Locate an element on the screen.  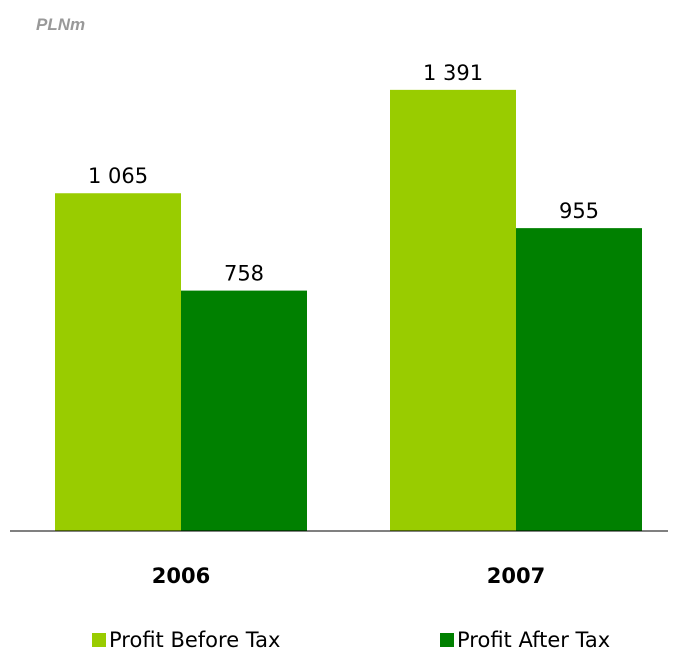
bar-profit-before-tax-2006 is located at coordinates (118, 362).